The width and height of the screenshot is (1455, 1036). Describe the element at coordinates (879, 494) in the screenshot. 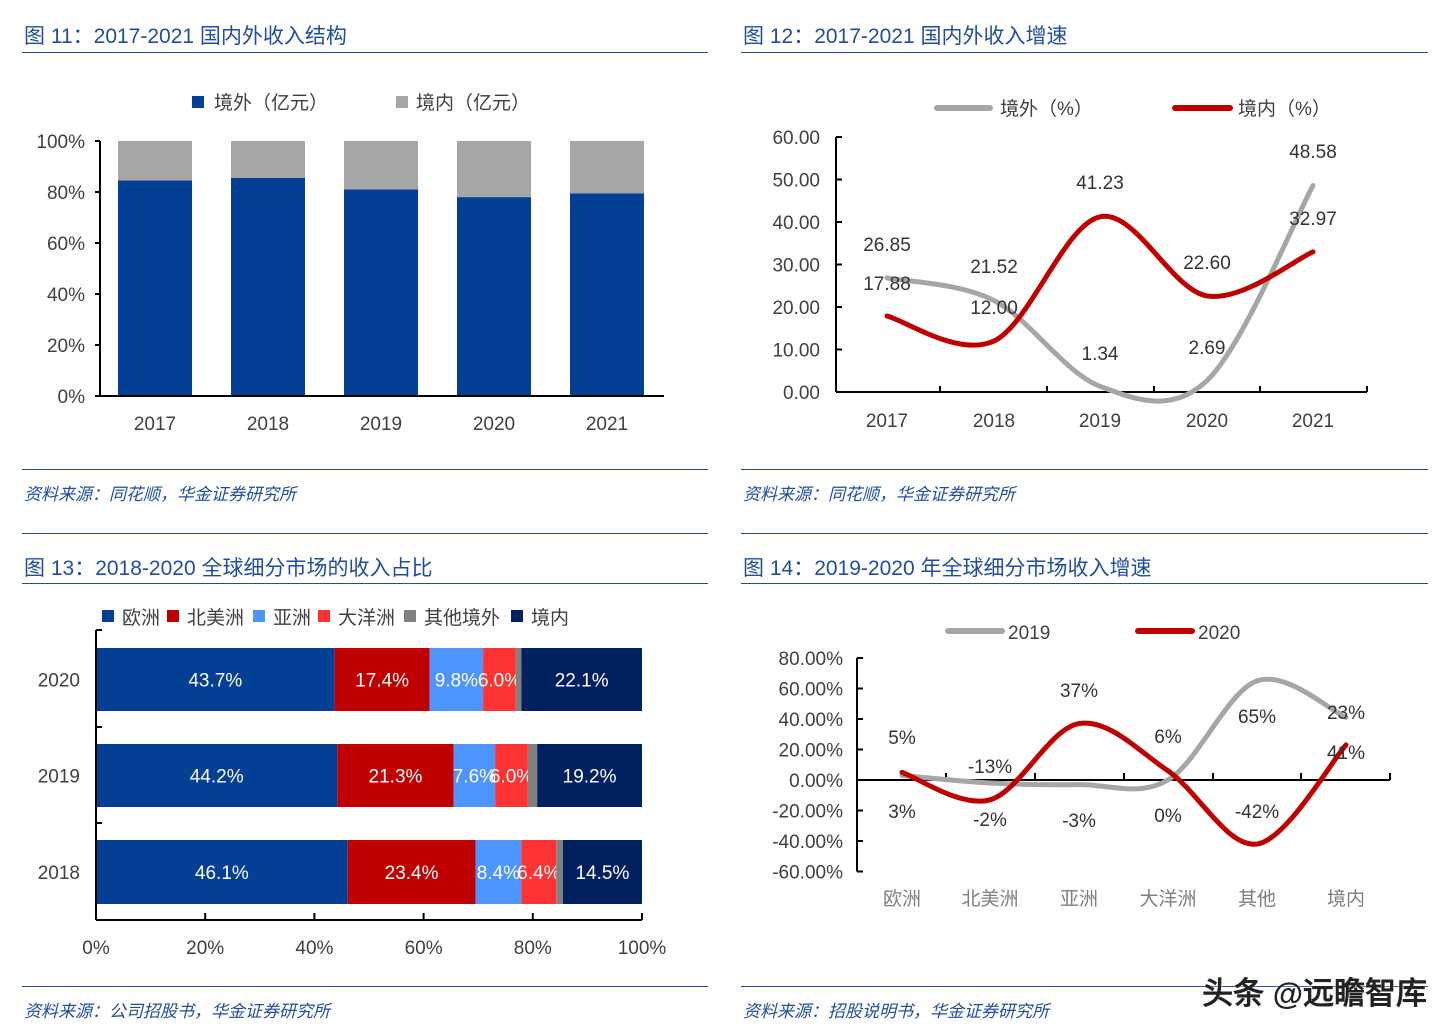

I see `figure-12-source: 资料来源：同花顺，华金证券研究所` at that location.